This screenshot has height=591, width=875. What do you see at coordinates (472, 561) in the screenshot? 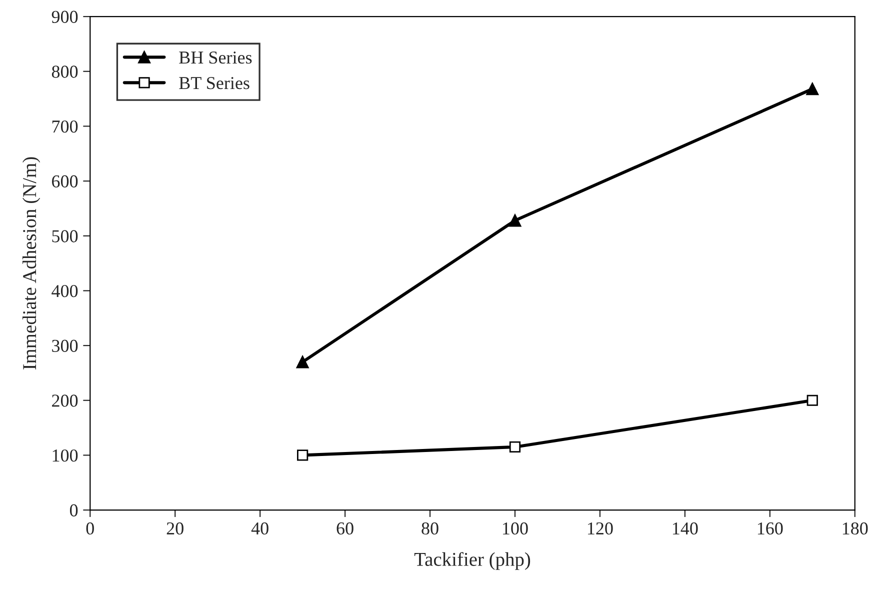
I see `x-axis-title: Tackifier (php)` at bounding box center [472, 561].